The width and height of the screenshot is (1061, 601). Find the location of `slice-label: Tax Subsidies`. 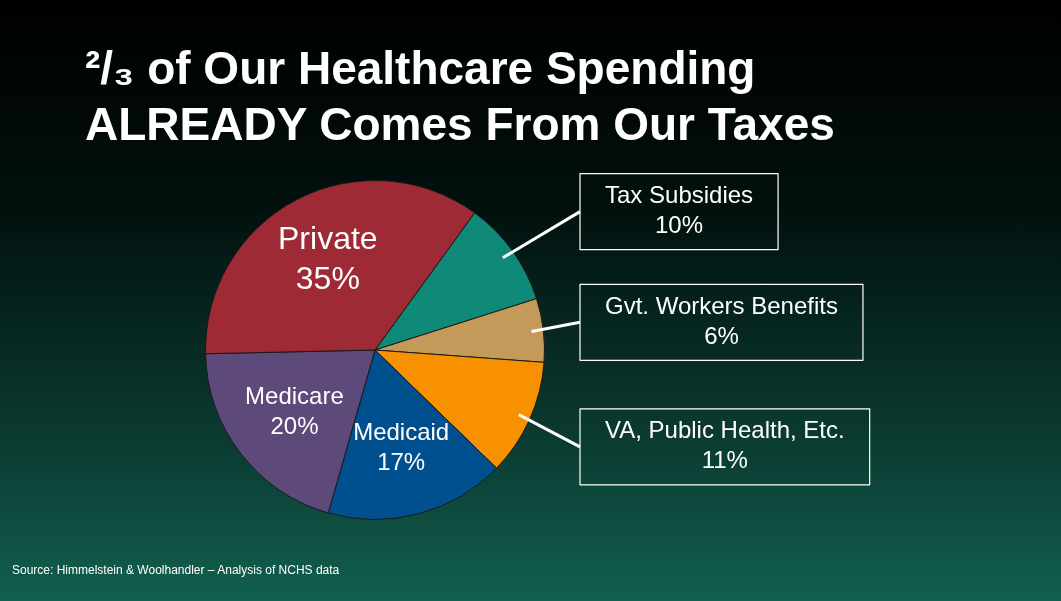

slice-label: Tax Subsidies is located at coordinates (679, 195).